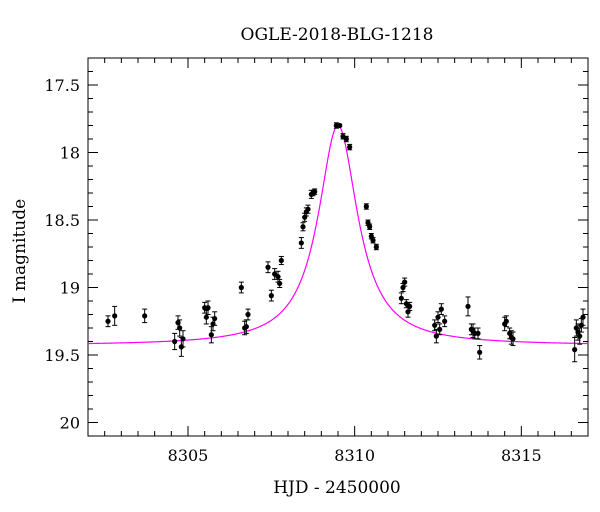 Image resolution: width=600 pixels, height=512 pixels. I want to click on y-tick-label: 17.5, so click(62, 85).